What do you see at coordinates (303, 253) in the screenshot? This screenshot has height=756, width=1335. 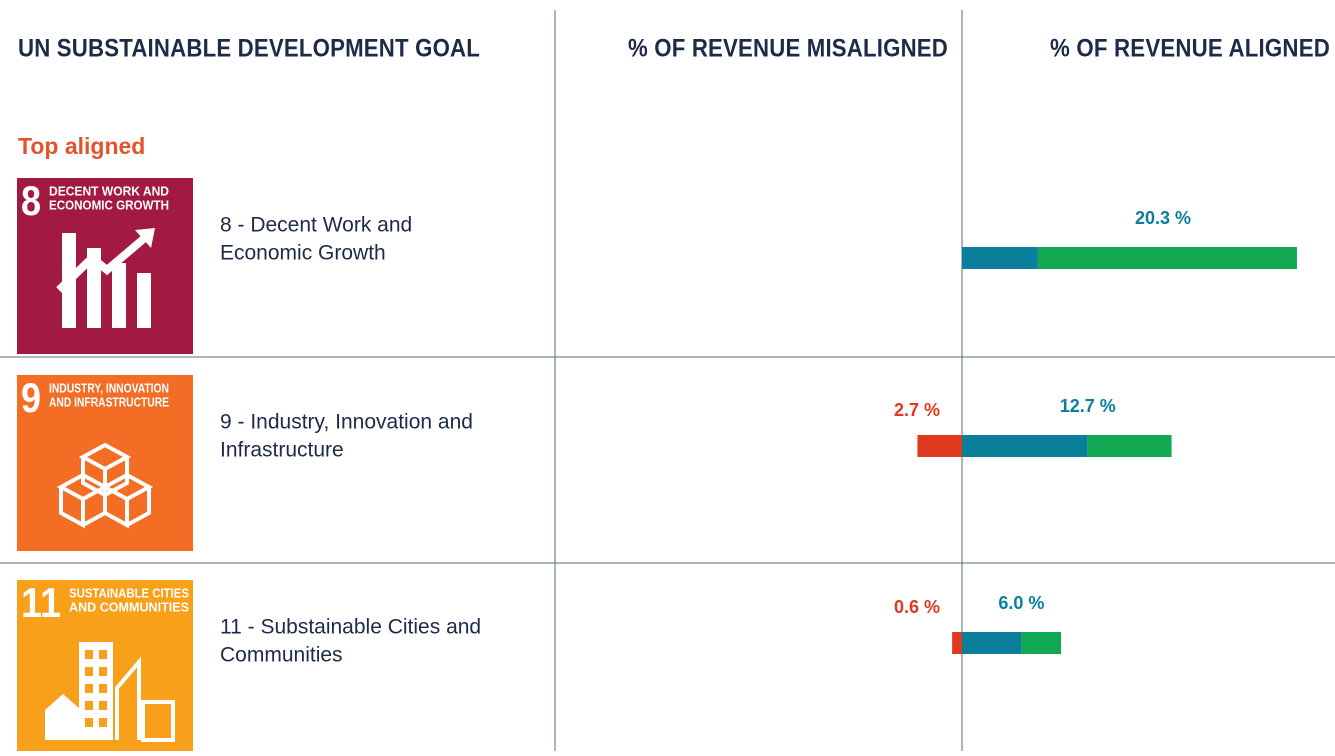 I see `goal-label: Economic Growth` at bounding box center [303, 253].